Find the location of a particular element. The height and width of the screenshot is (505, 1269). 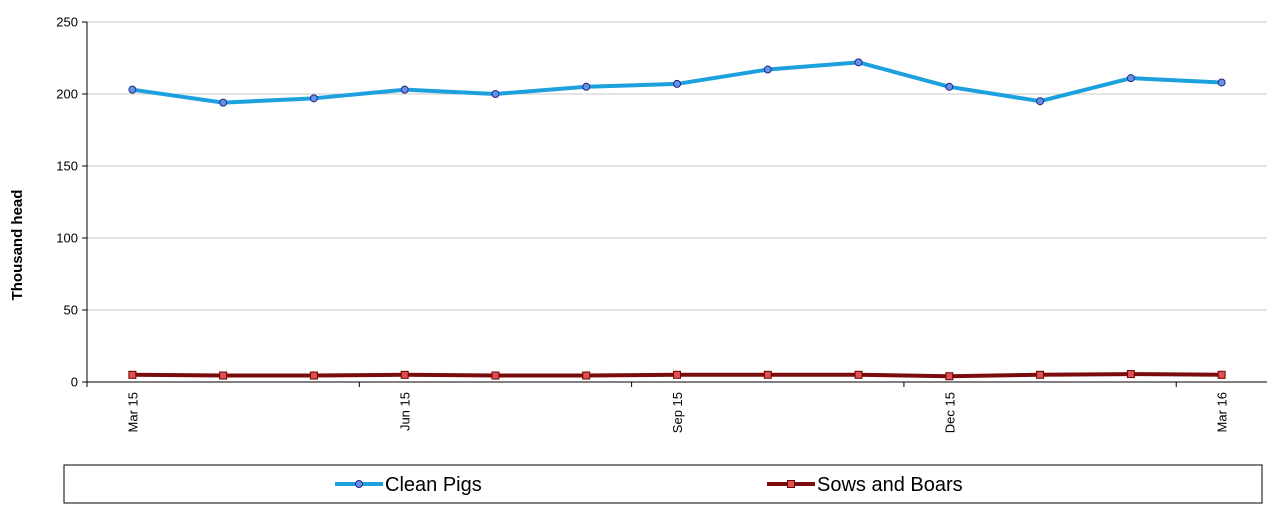

legend-label-clean-pigs: Clean Pigs is located at coordinates (433, 485).